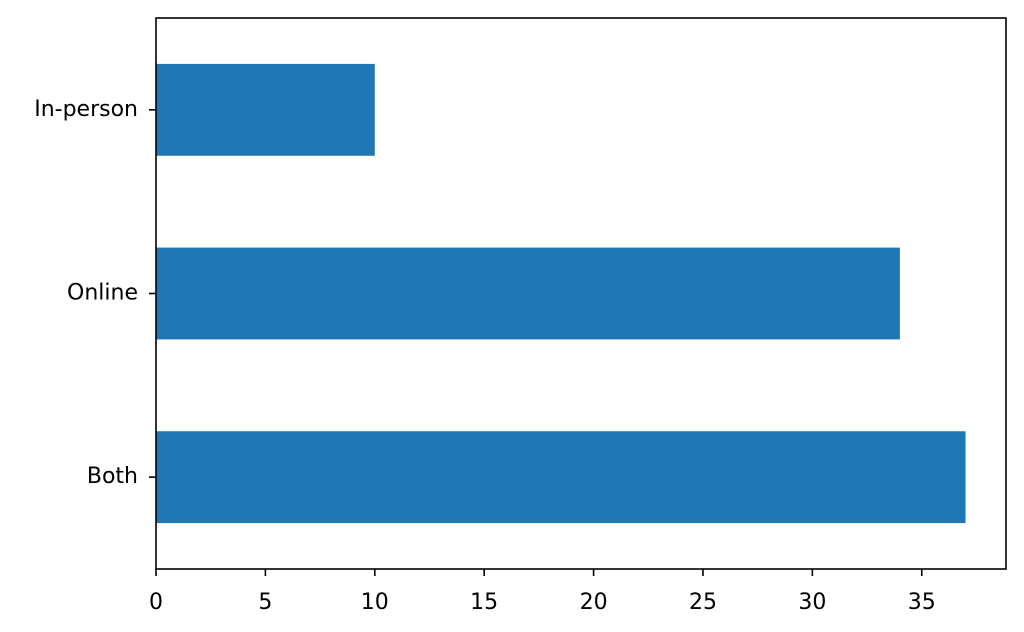 The image size is (1024, 632). I want to click on x-tick-label: 35, so click(922, 602).